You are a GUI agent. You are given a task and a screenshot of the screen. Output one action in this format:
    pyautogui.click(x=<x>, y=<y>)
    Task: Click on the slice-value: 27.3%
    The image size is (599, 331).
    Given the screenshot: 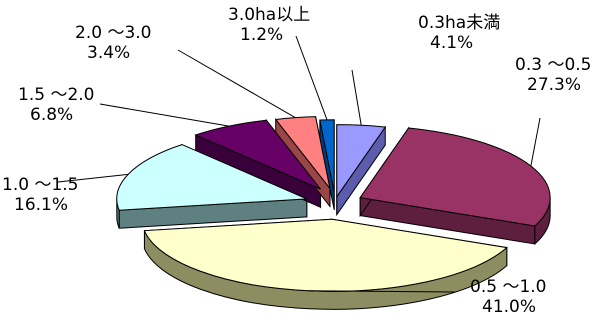 What is the action you would take?
    pyautogui.click(x=554, y=85)
    